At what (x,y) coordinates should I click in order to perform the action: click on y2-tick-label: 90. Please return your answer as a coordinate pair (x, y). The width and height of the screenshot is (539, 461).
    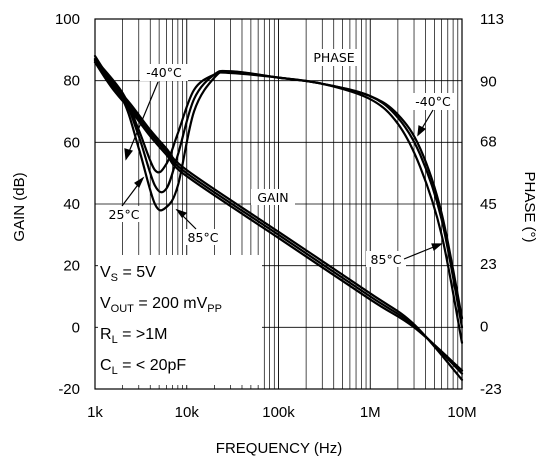
    Looking at the image, I should click on (488, 82).